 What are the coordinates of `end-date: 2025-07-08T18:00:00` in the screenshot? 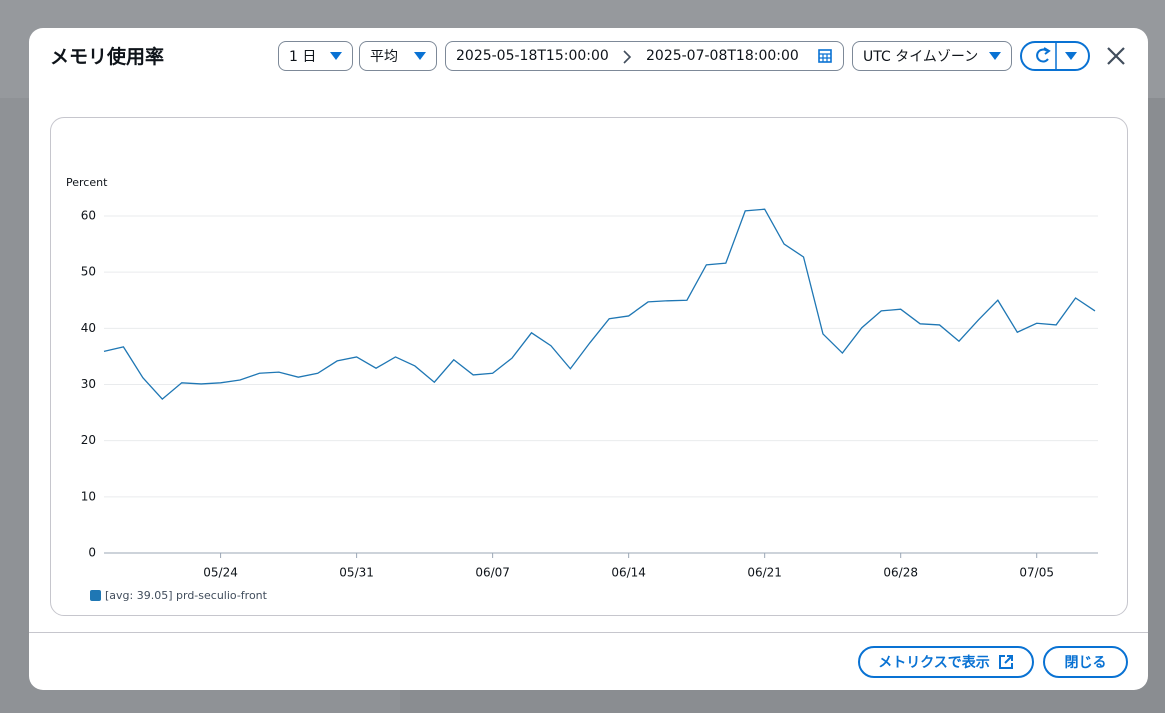 It's located at (722, 56).